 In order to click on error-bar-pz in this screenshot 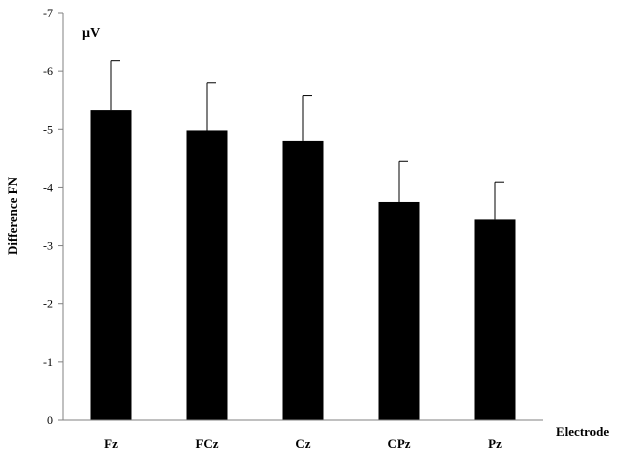, I will do `click(499, 200)`.